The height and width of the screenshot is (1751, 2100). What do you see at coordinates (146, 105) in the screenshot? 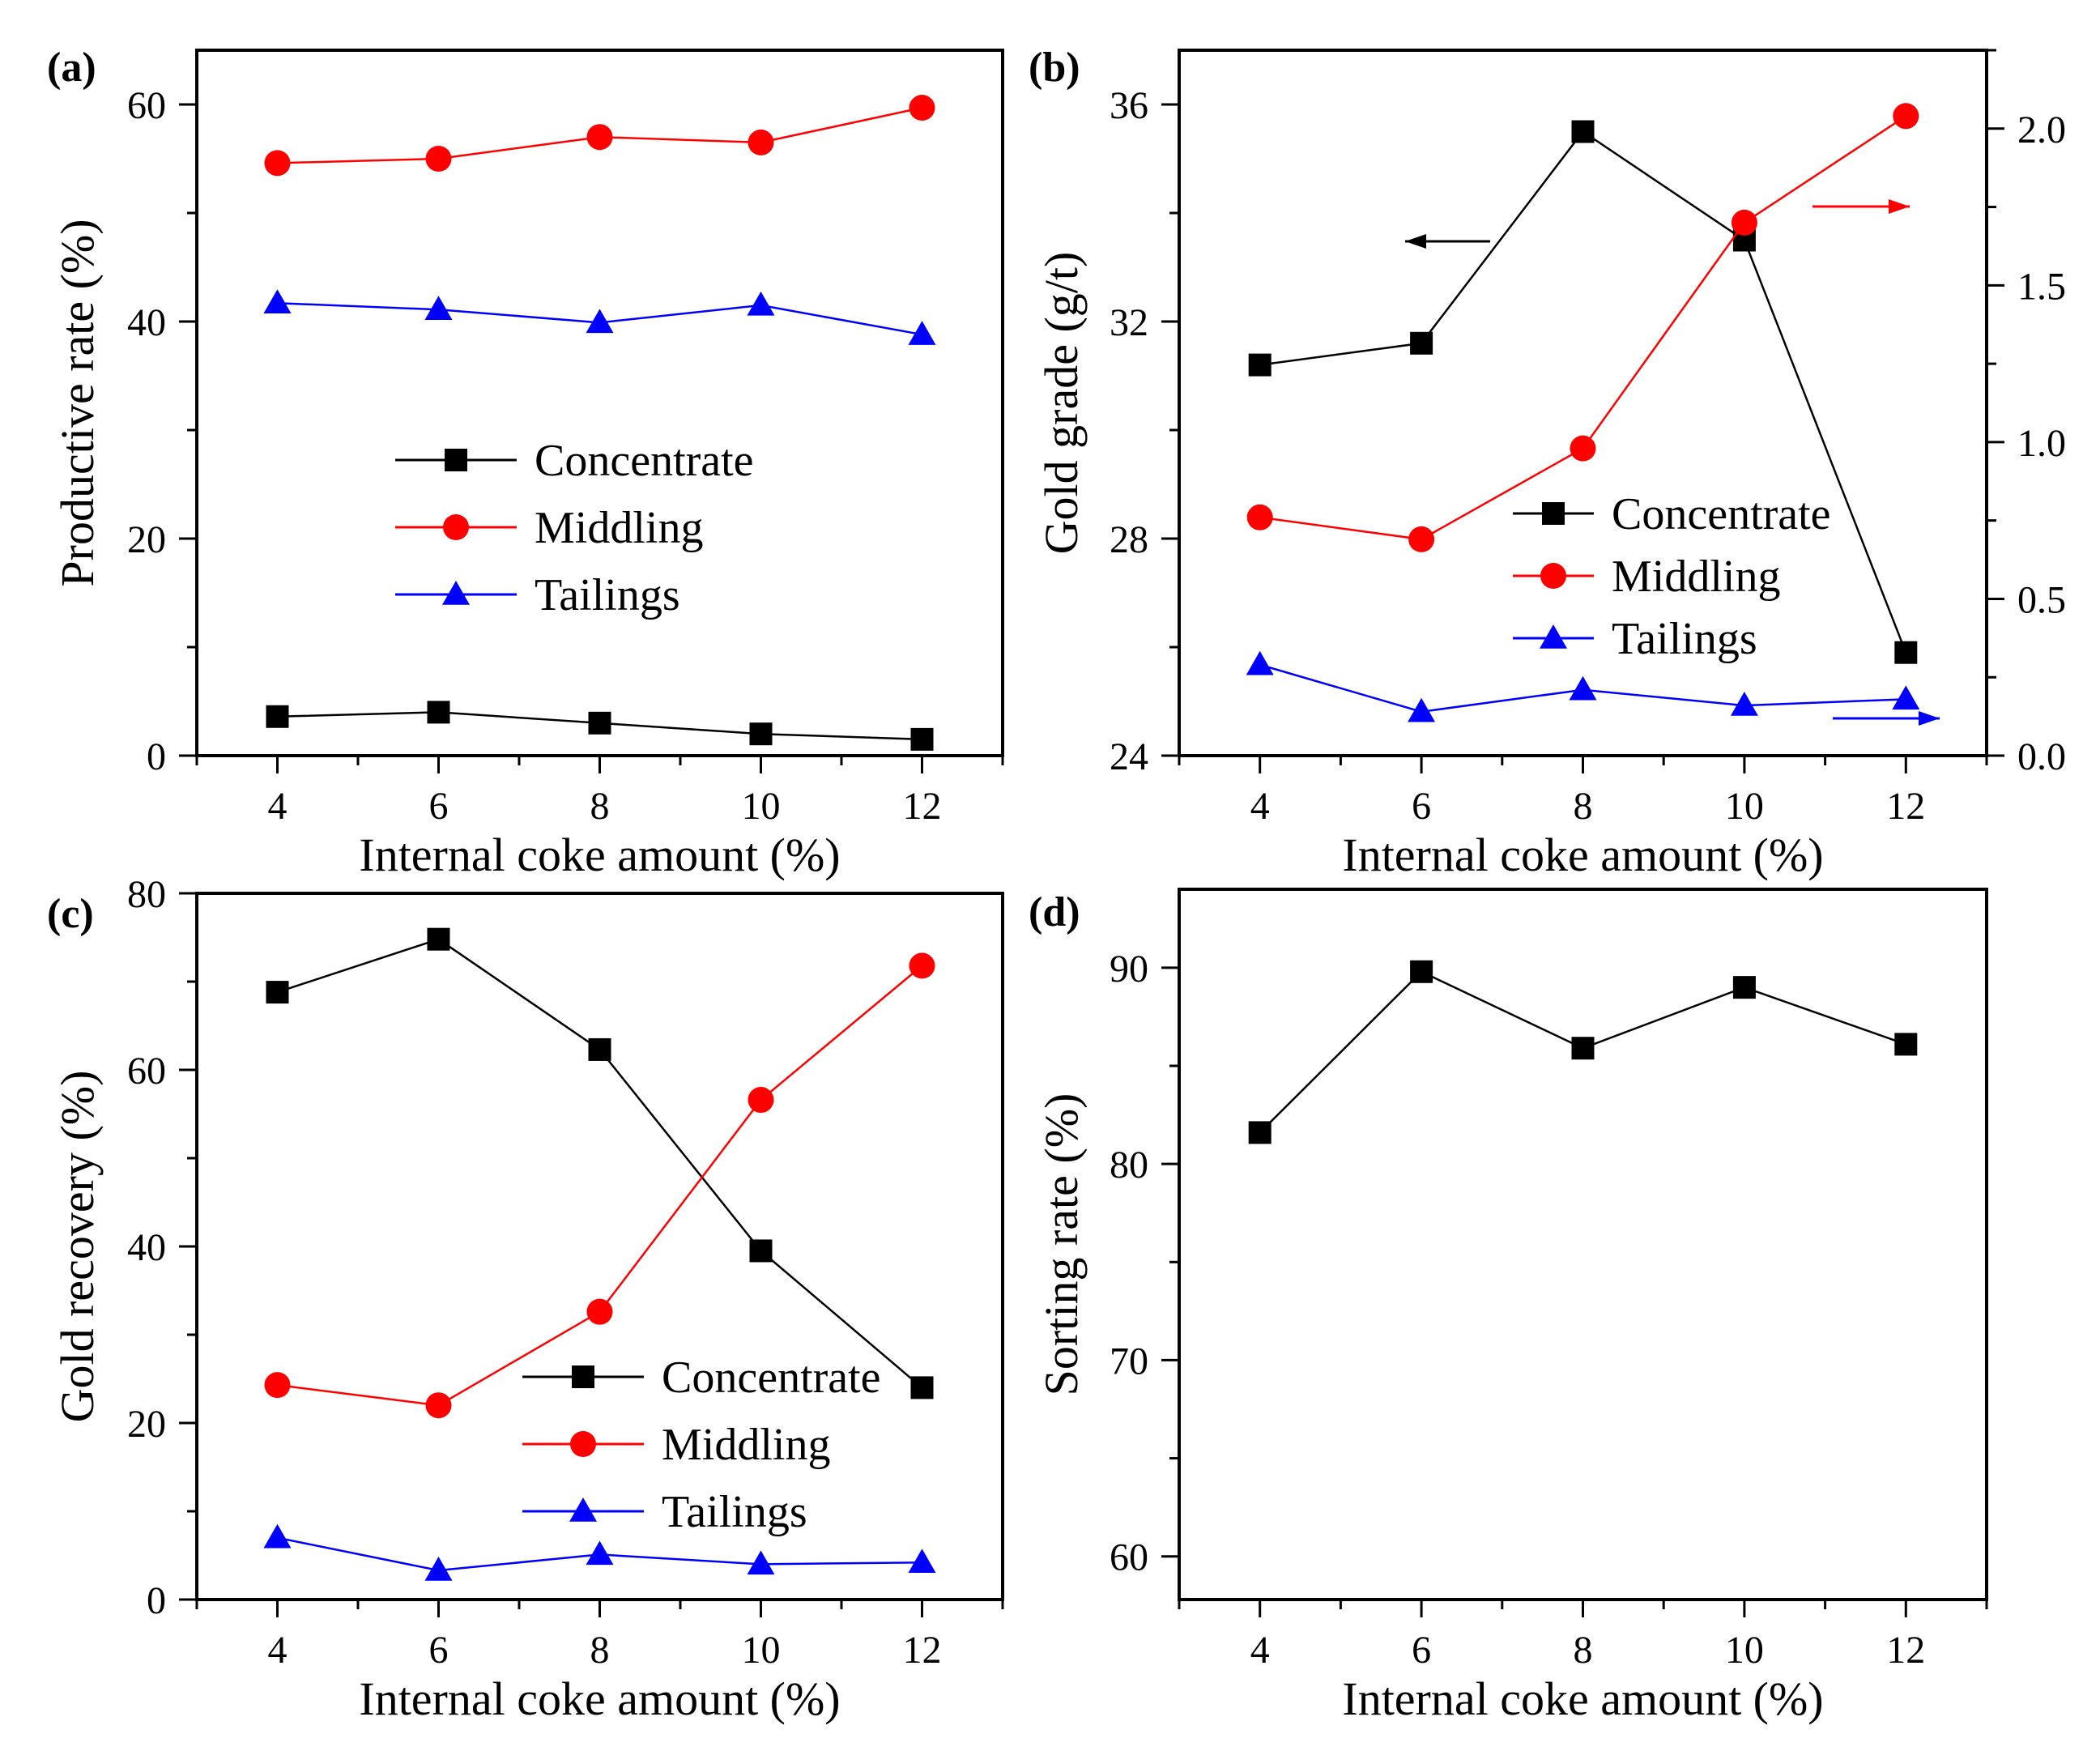
I see `y-tick-label-a: 60` at bounding box center [146, 105].